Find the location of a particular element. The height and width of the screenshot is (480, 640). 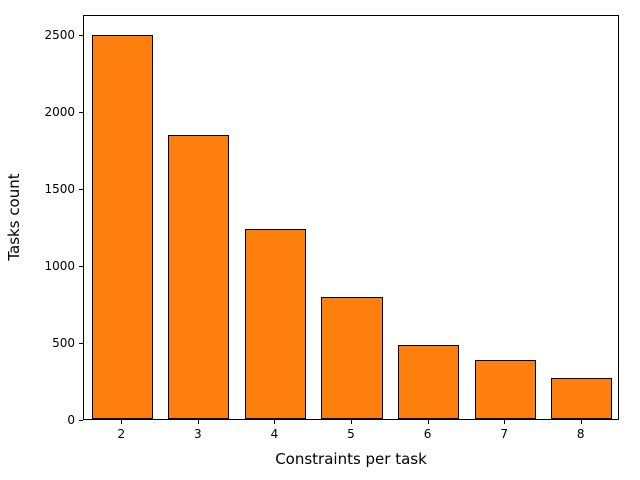

x-axis-label: Constraints per task is located at coordinates (351, 459).